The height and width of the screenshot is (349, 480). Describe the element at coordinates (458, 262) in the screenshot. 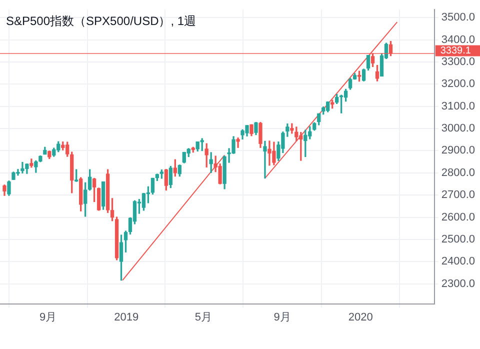

I see `y-tick-label: 2400.0` at that location.